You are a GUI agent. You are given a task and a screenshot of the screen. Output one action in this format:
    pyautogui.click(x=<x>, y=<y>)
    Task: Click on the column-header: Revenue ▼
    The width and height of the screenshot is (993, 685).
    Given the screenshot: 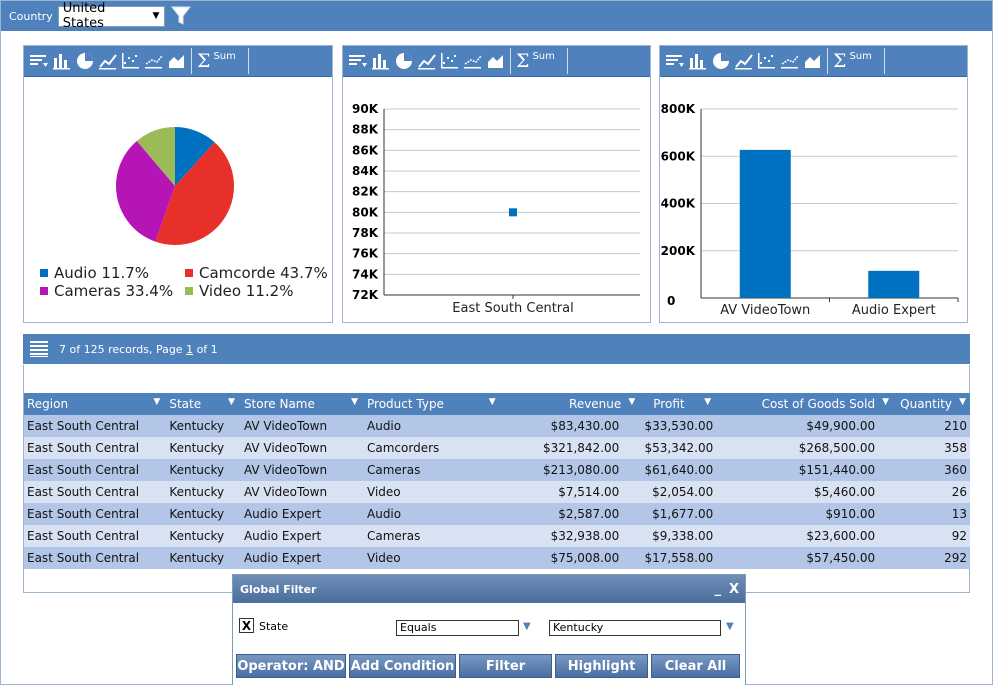 What is the action you would take?
    pyautogui.click(x=582, y=404)
    